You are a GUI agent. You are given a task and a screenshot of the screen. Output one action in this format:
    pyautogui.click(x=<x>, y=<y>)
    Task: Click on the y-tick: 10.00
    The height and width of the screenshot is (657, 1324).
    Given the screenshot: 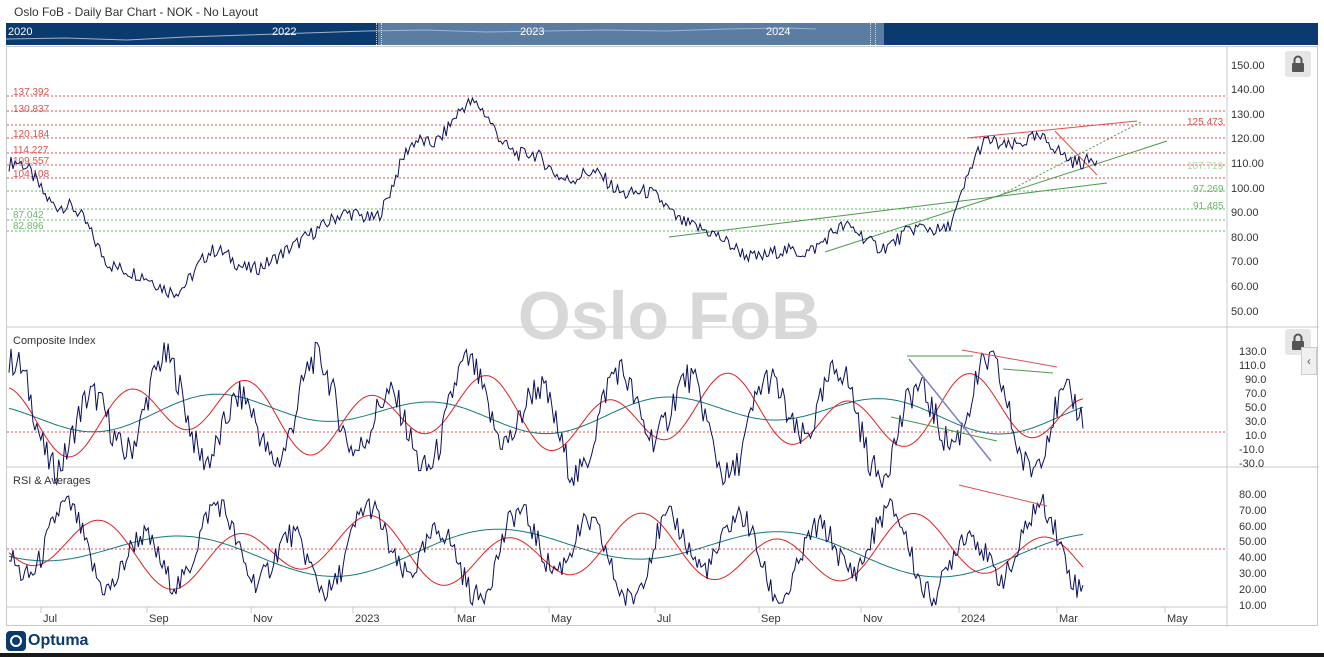 What is the action you would take?
    pyautogui.click(x=1253, y=606)
    